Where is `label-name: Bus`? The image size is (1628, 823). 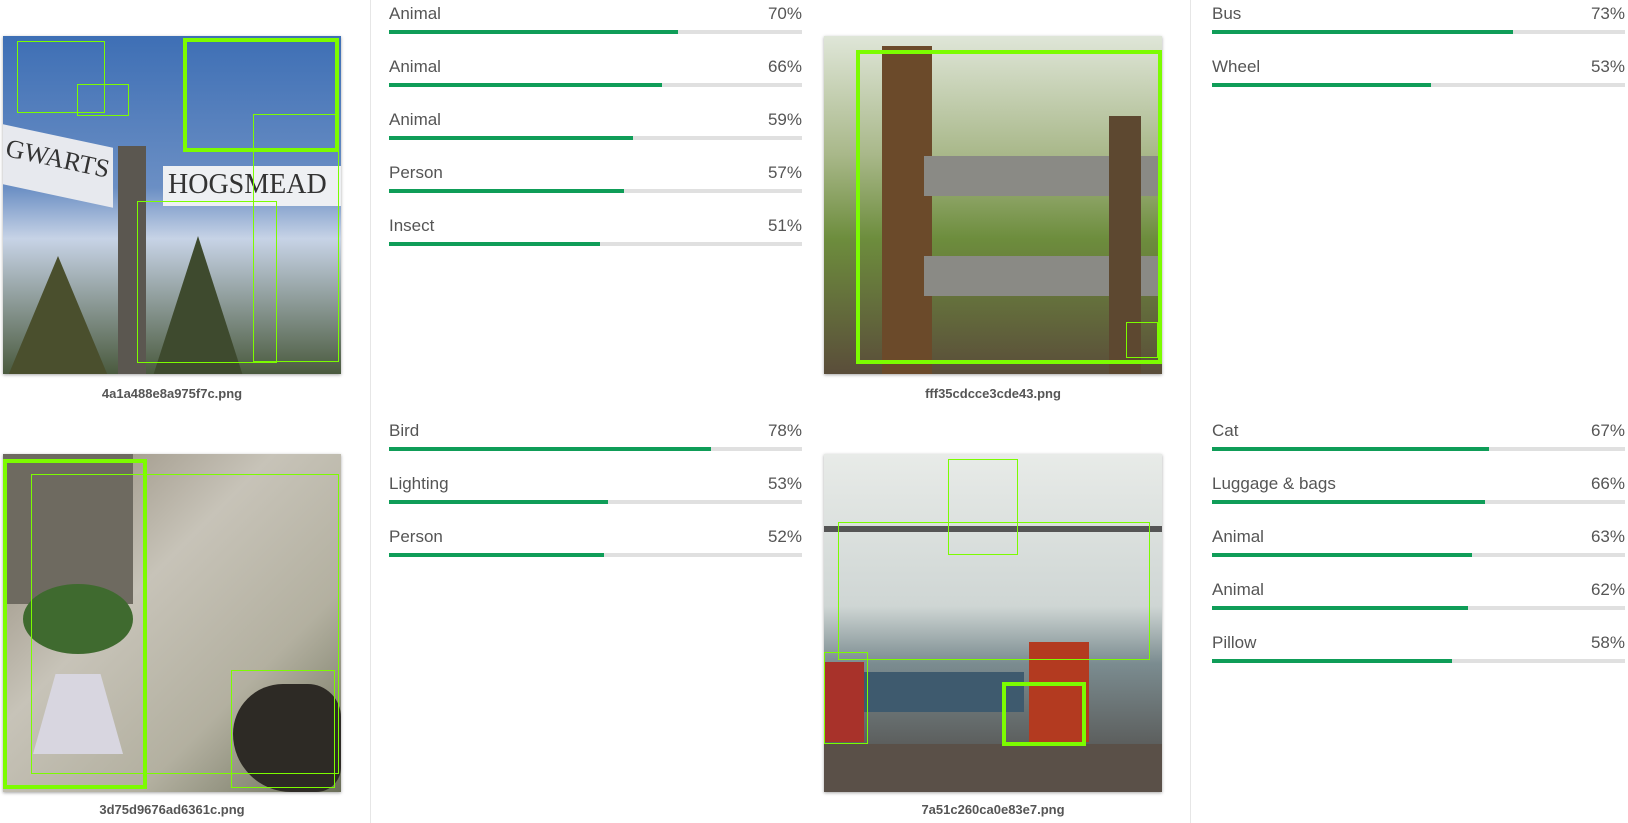
label-name: Bus is located at coordinates (1227, 13).